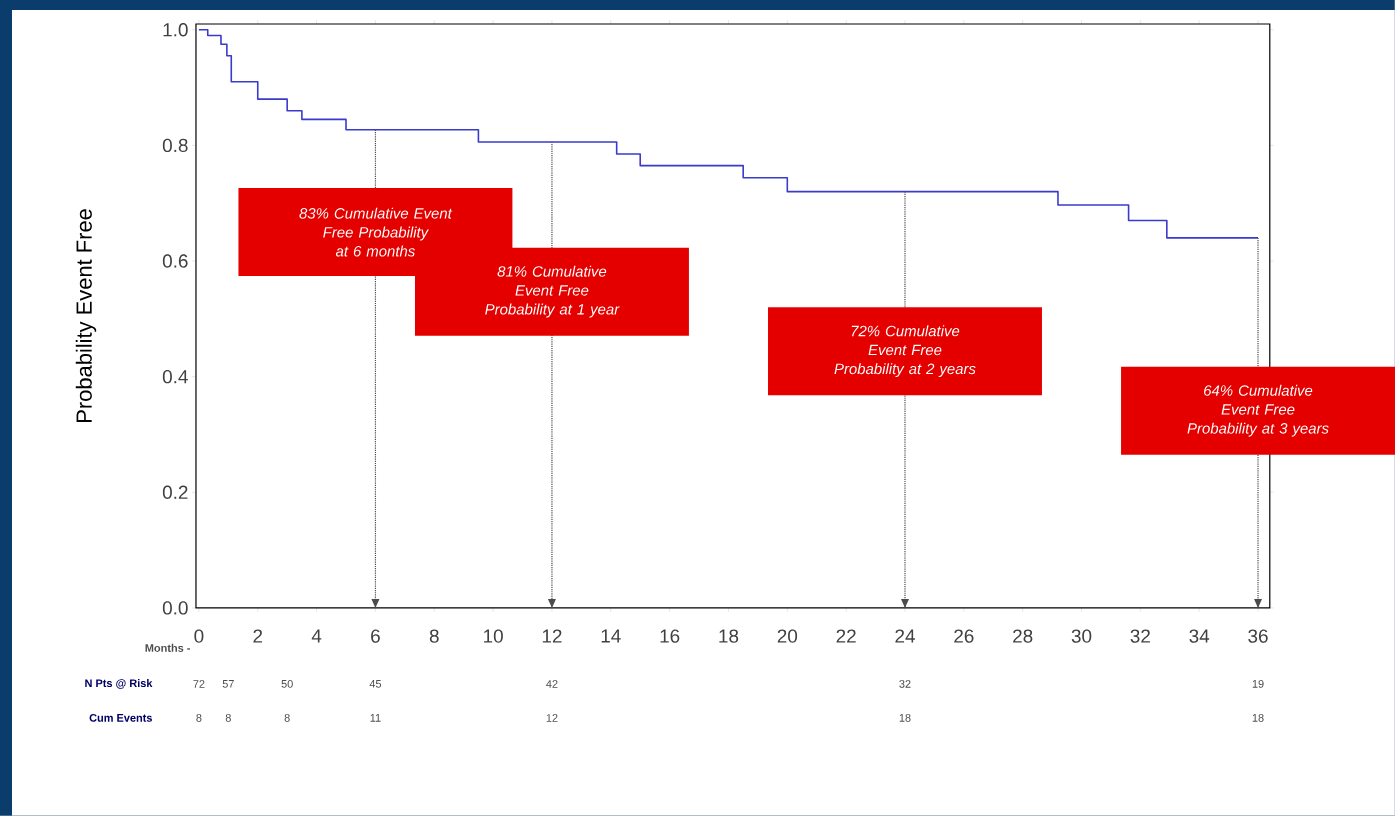 This screenshot has width=1395, height=816. Describe the element at coordinates (1023, 636) in the screenshot. I see `x-tick-label: 28` at that location.